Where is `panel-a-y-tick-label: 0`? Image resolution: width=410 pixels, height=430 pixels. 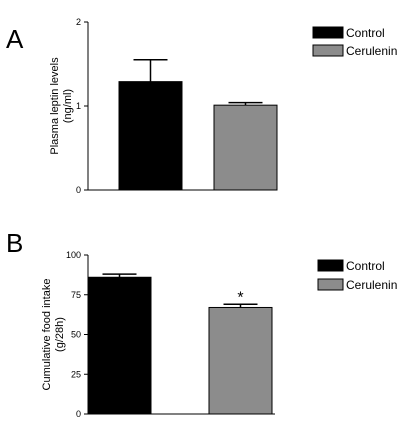
panel-a-y-tick-label: 0 is located at coordinates (78, 190).